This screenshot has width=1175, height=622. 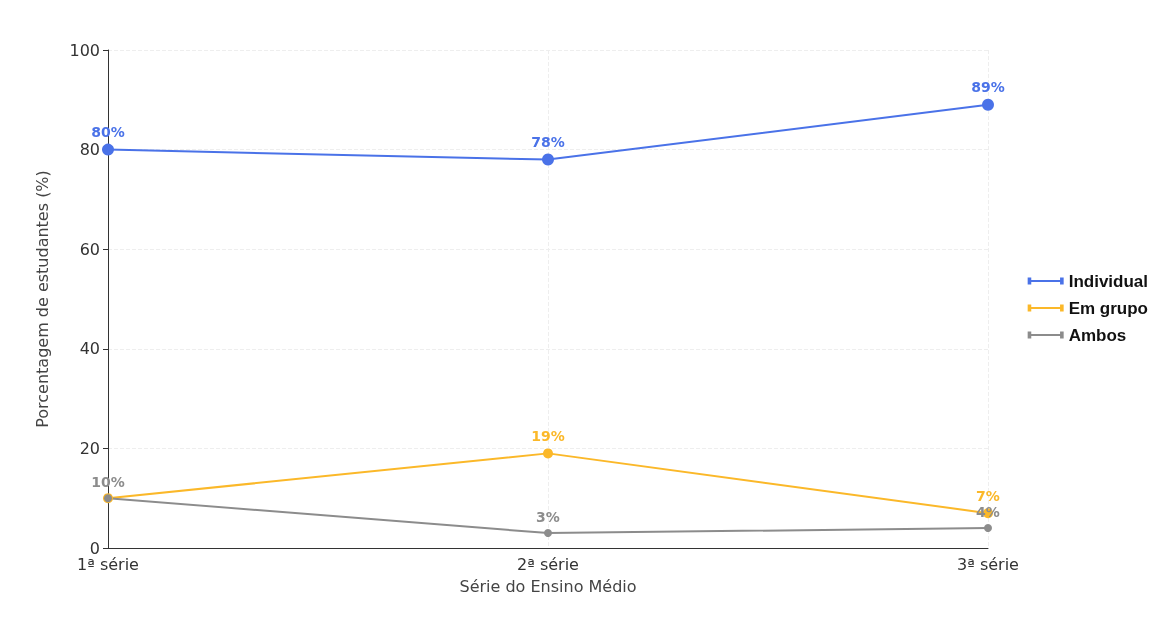 What do you see at coordinates (89, 349) in the screenshot?
I see `y-tick-label: 40` at bounding box center [89, 349].